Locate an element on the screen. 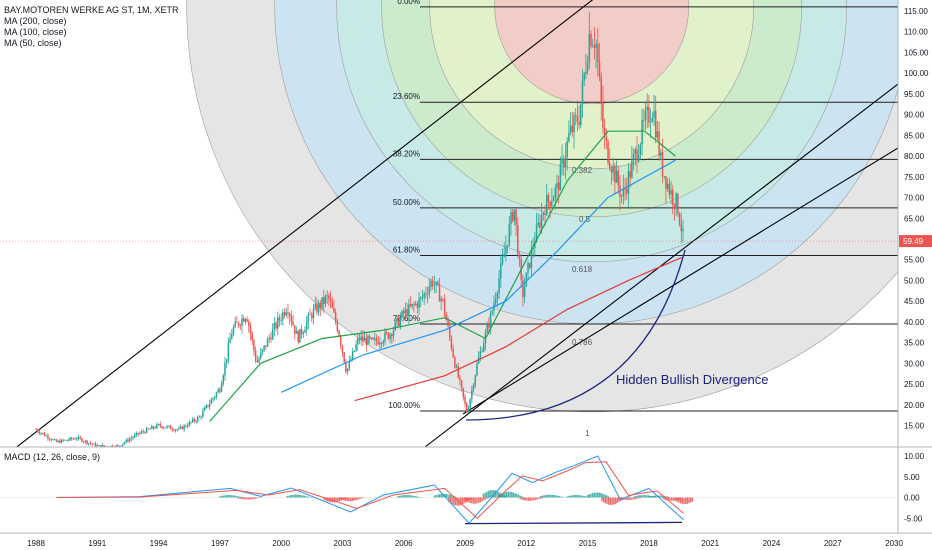  price-tick-label: 80.00 is located at coordinates (914, 156).